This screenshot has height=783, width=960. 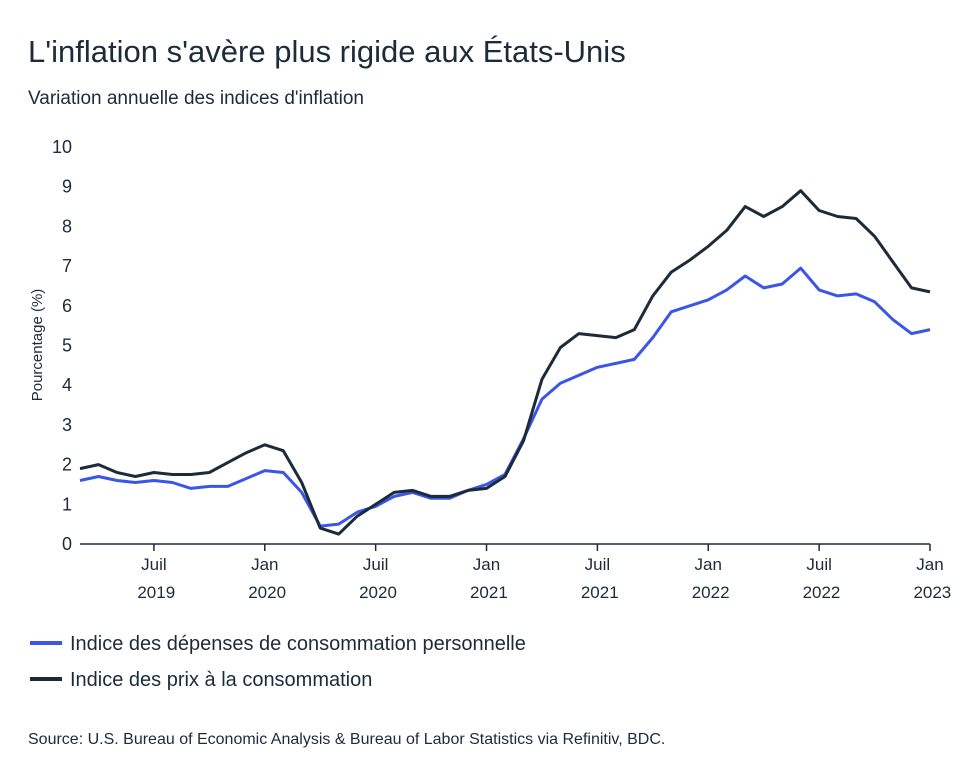 What do you see at coordinates (486, 578) in the screenshot?
I see `x-tick-label: Jan 2021` at bounding box center [486, 578].